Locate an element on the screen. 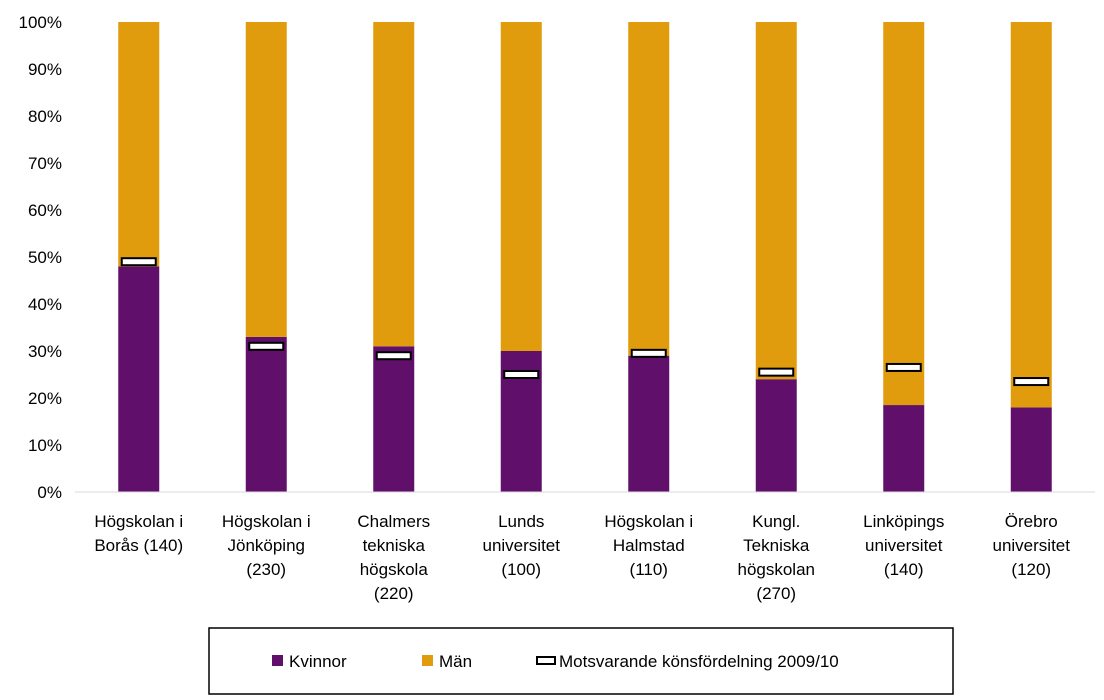 This screenshot has height=700, width=1104. x-tick-label: Örebro universitet (120) is located at coordinates (1032, 545).